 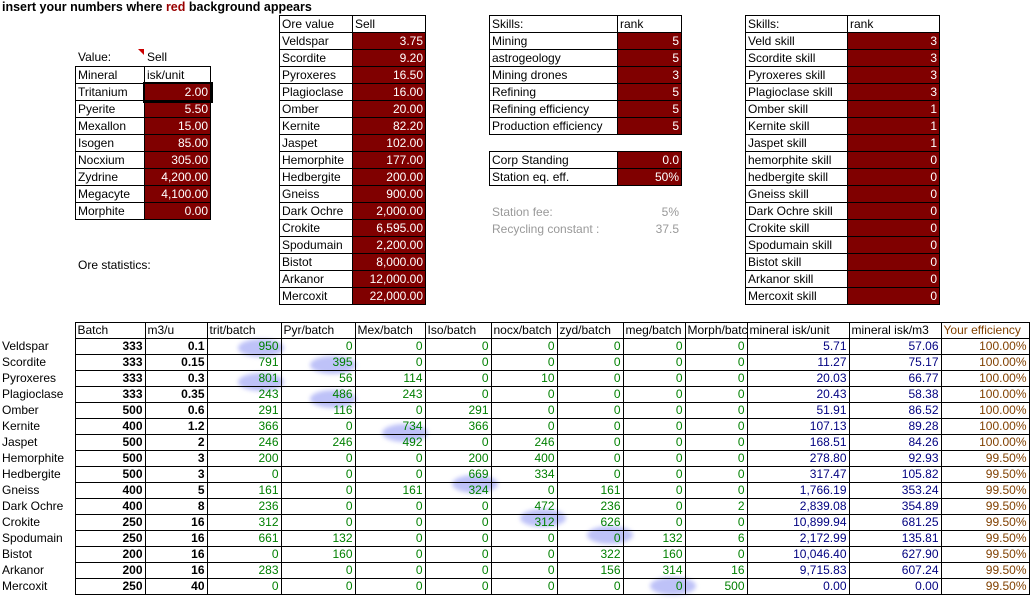 What do you see at coordinates (177, 92) in the screenshot?
I see `mineral-price-input: 2.00` at bounding box center [177, 92].